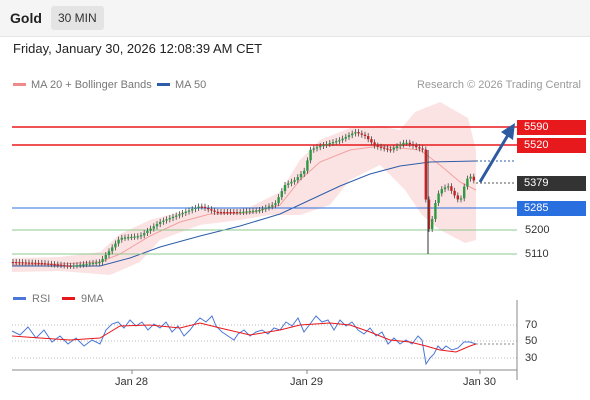  Describe the element at coordinates (77, 18) in the screenshot. I see `timeframe-badge: 30 MIN` at that location.